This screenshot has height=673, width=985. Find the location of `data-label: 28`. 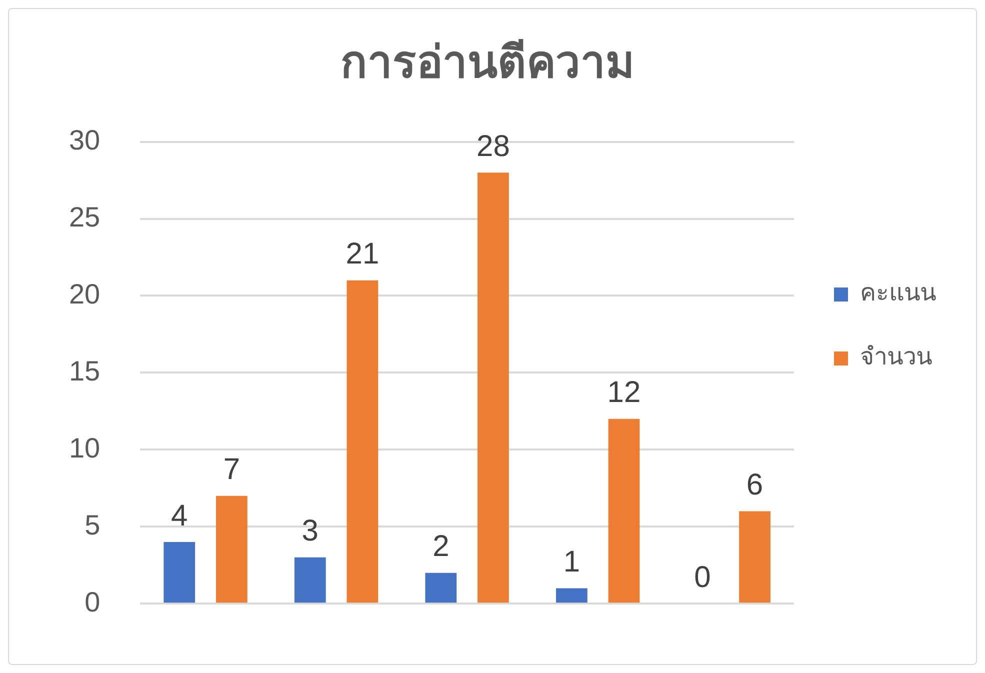

data-label: 28 is located at coordinates (493, 146).